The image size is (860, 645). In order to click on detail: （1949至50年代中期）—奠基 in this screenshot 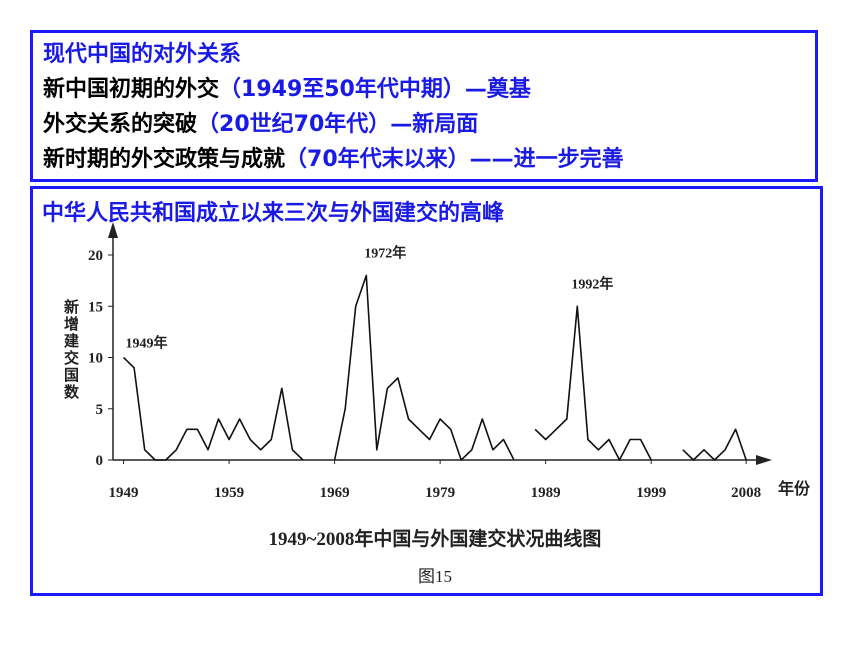, I will do `click(375, 89)`.